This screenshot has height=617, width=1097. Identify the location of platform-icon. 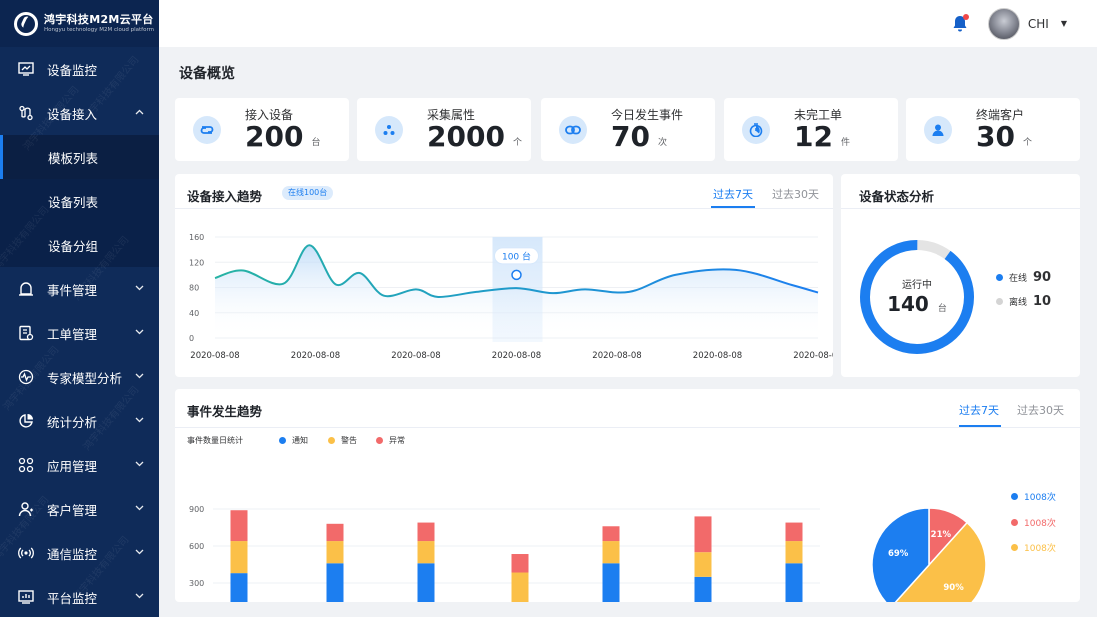
(26, 597).